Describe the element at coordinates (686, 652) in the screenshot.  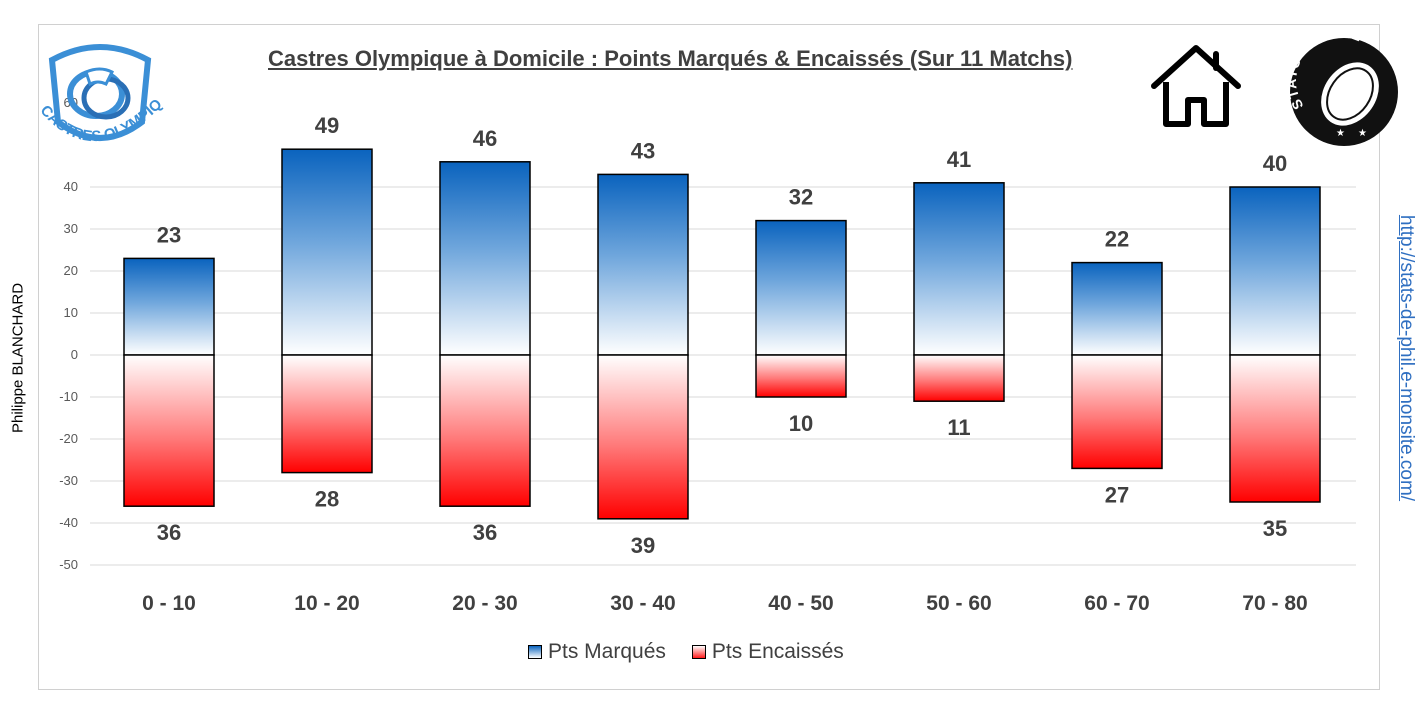
I see `legend: Pts Marqués Pts Encaissés` at that location.